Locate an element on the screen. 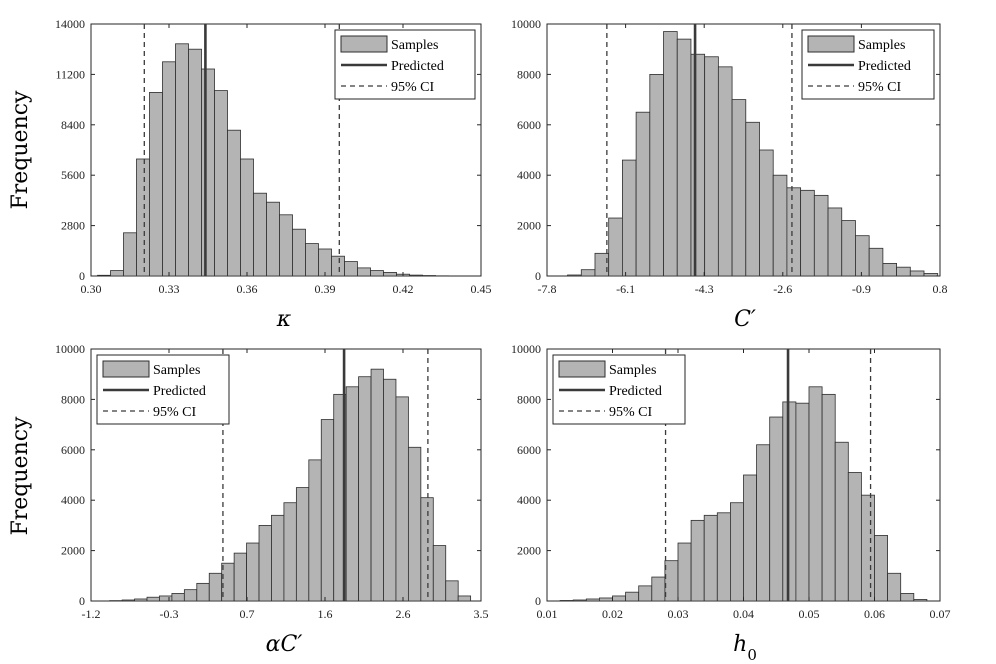 This screenshot has height=664, width=996. x-axis-label: h0 is located at coordinates (745, 648).